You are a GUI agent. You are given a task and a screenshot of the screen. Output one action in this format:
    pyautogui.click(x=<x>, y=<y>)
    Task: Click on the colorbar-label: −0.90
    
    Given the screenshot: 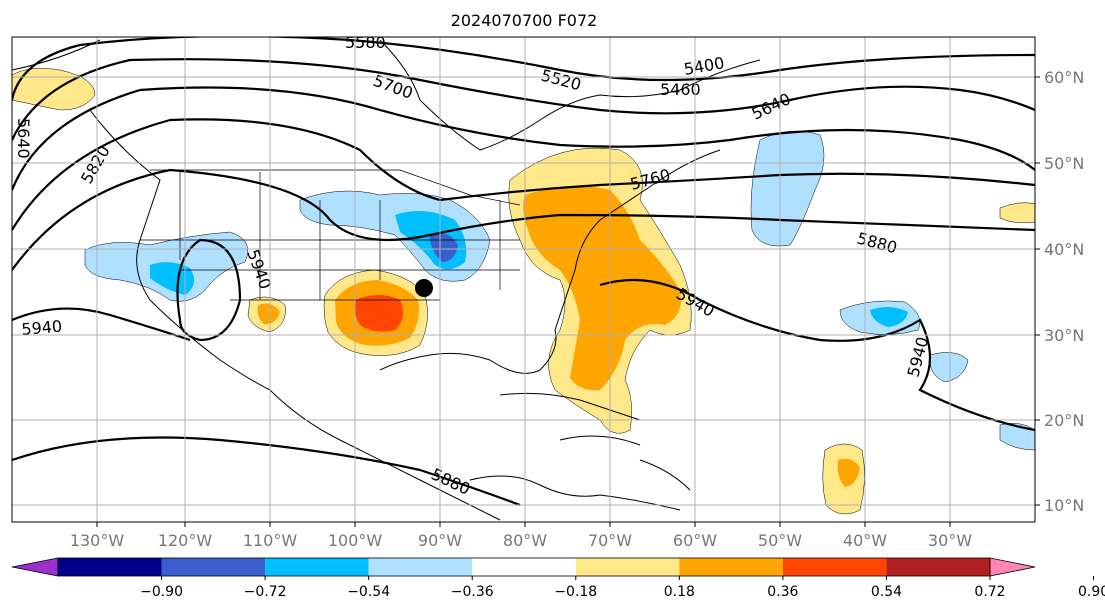 What is the action you would take?
    pyautogui.click(x=161, y=592)
    